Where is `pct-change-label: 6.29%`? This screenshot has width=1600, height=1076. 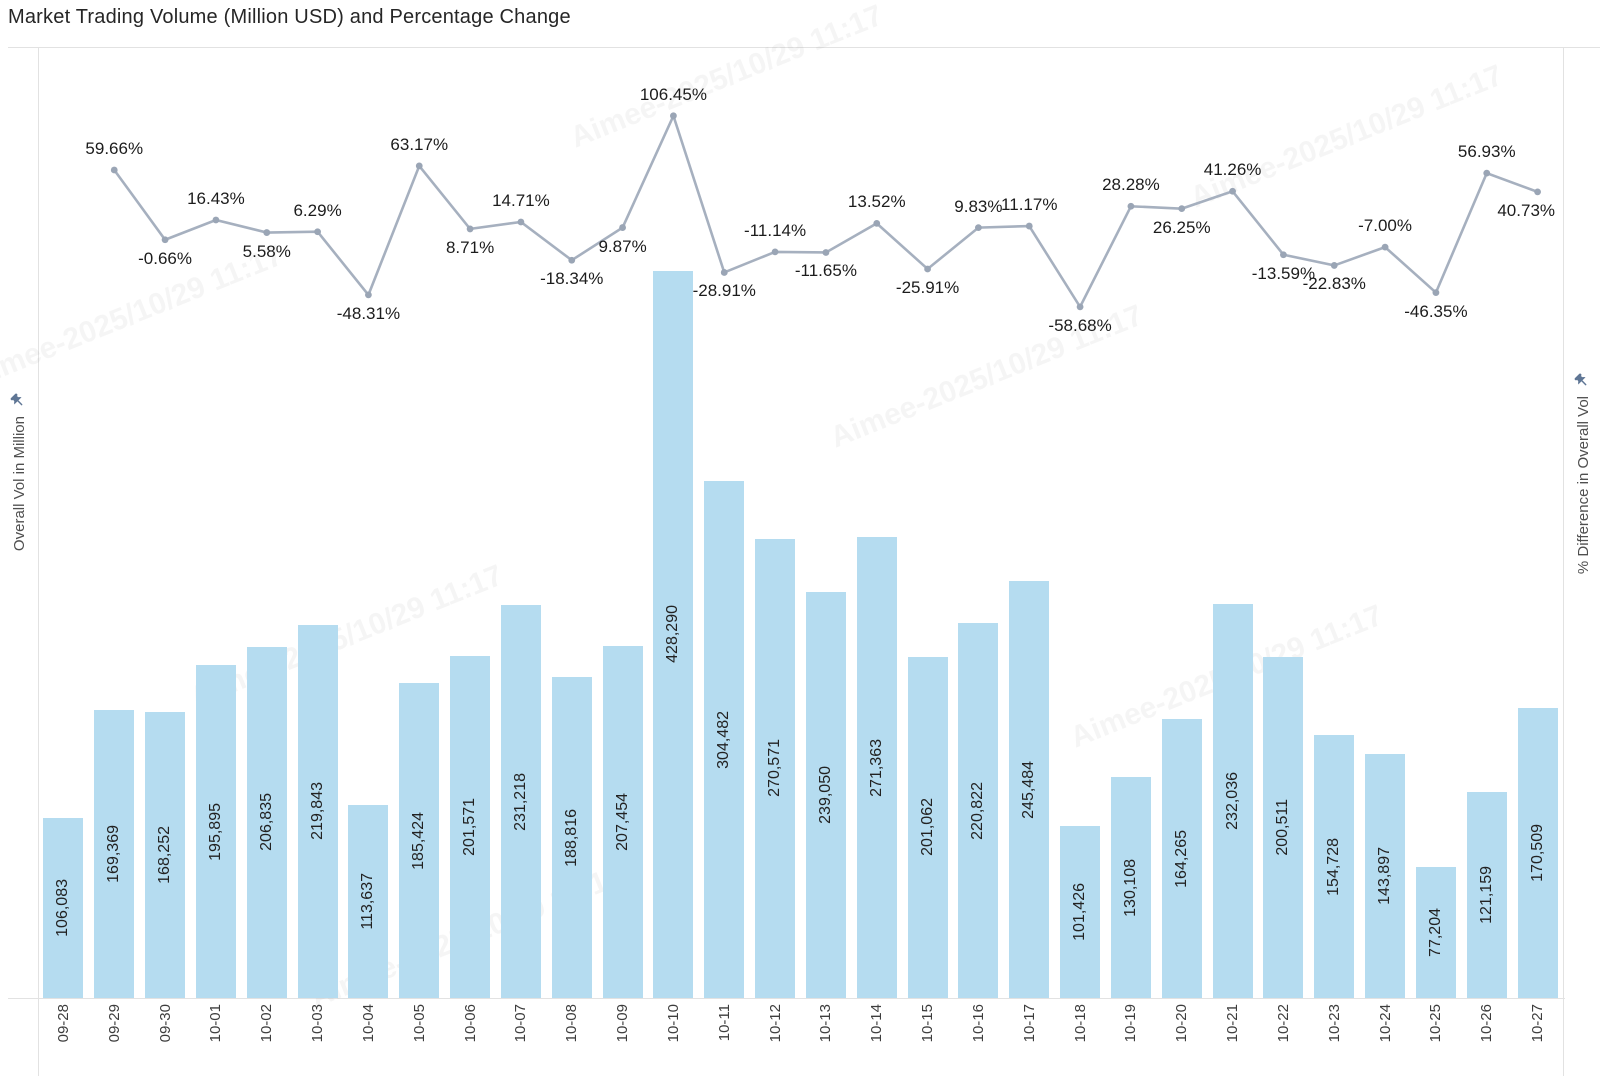
pct-change-label: 6.29% is located at coordinates (317, 210).